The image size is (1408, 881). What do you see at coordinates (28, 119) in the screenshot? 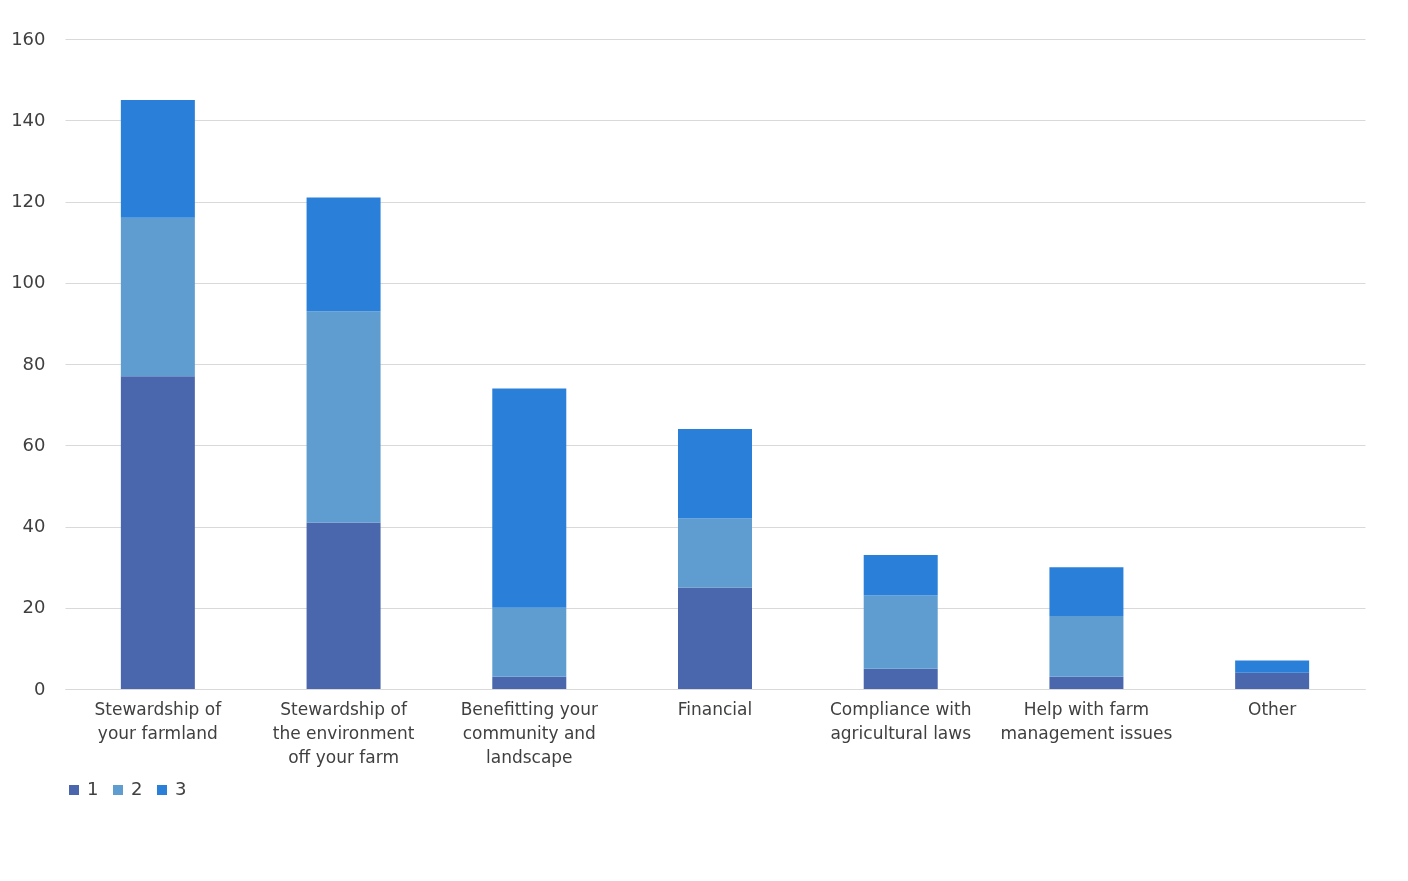
I see `y-tick-label: 140` at bounding box center [28, 119].